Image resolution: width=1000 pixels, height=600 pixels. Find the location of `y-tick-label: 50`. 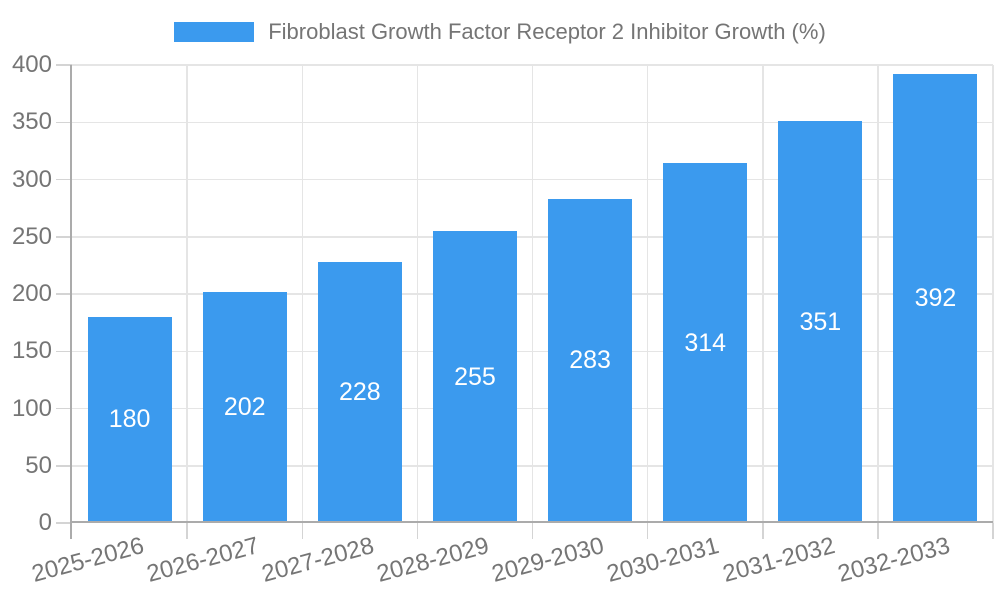

y-tick-label: 50 is located at coordinates (38, 465).